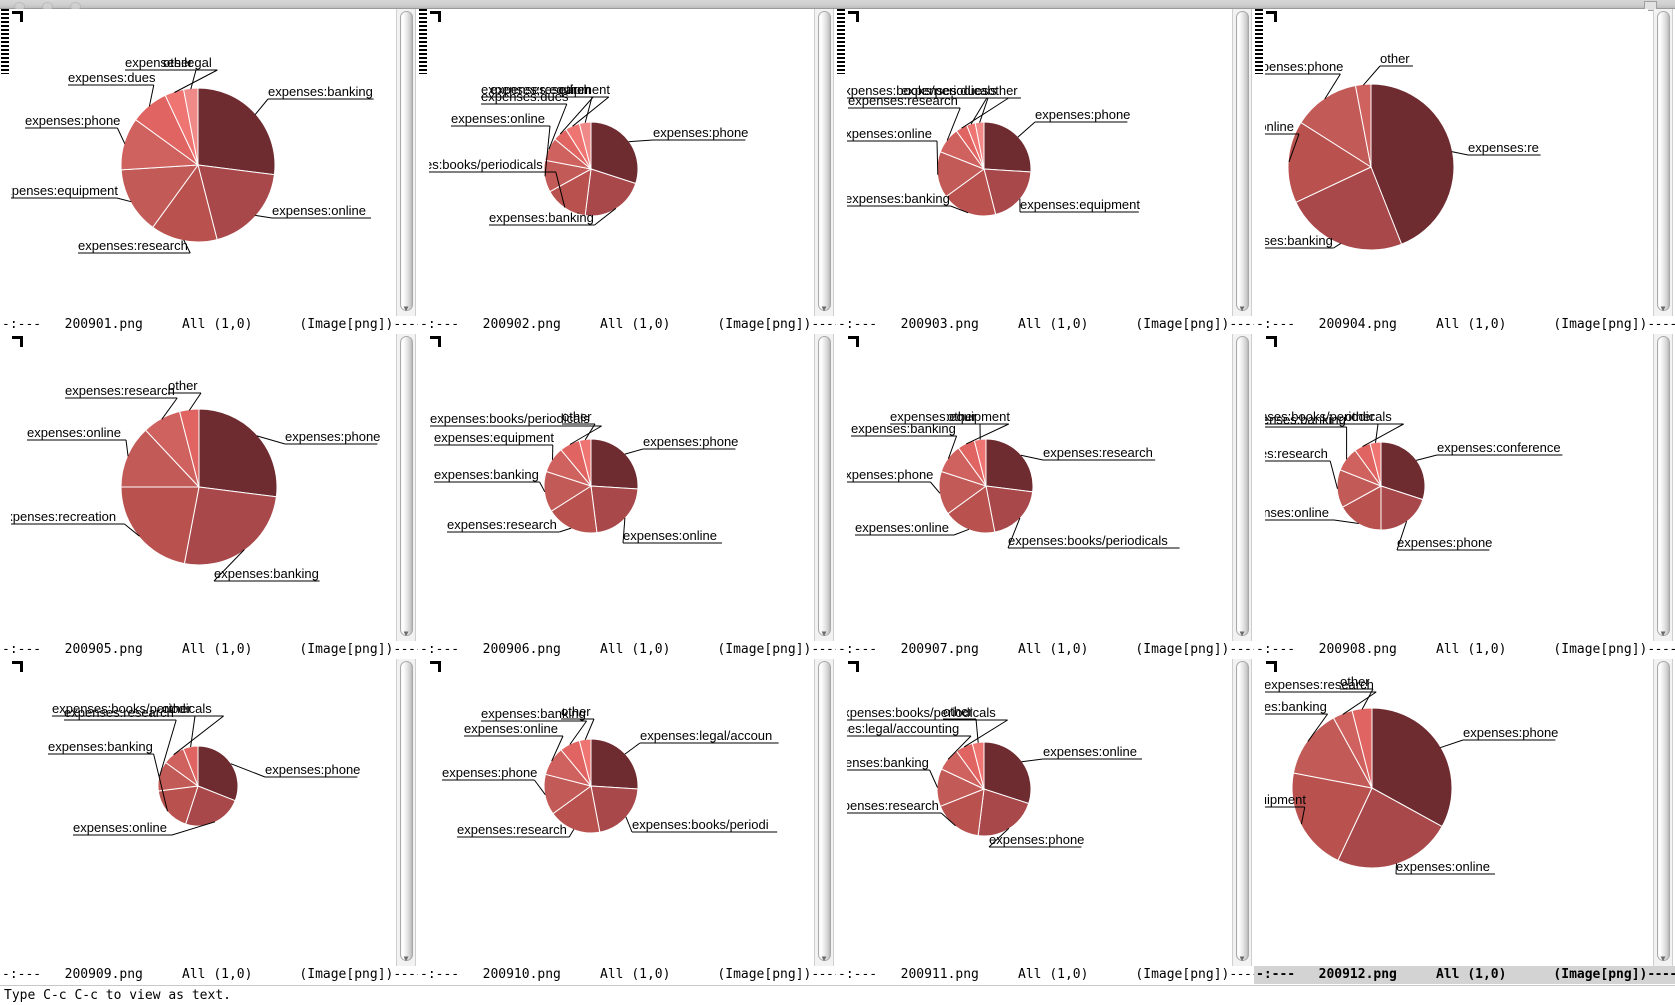  What do you see at coordinates (92, 324) in the screenshot?
I see `modeline-filename: 200901.png` at bounding box center [92, 324].